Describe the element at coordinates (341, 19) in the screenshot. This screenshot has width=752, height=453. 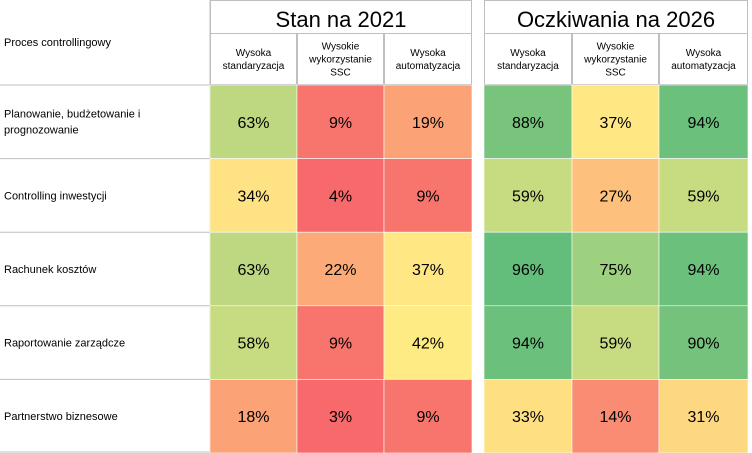
I see `group-title: Stan na 2021` at that location.